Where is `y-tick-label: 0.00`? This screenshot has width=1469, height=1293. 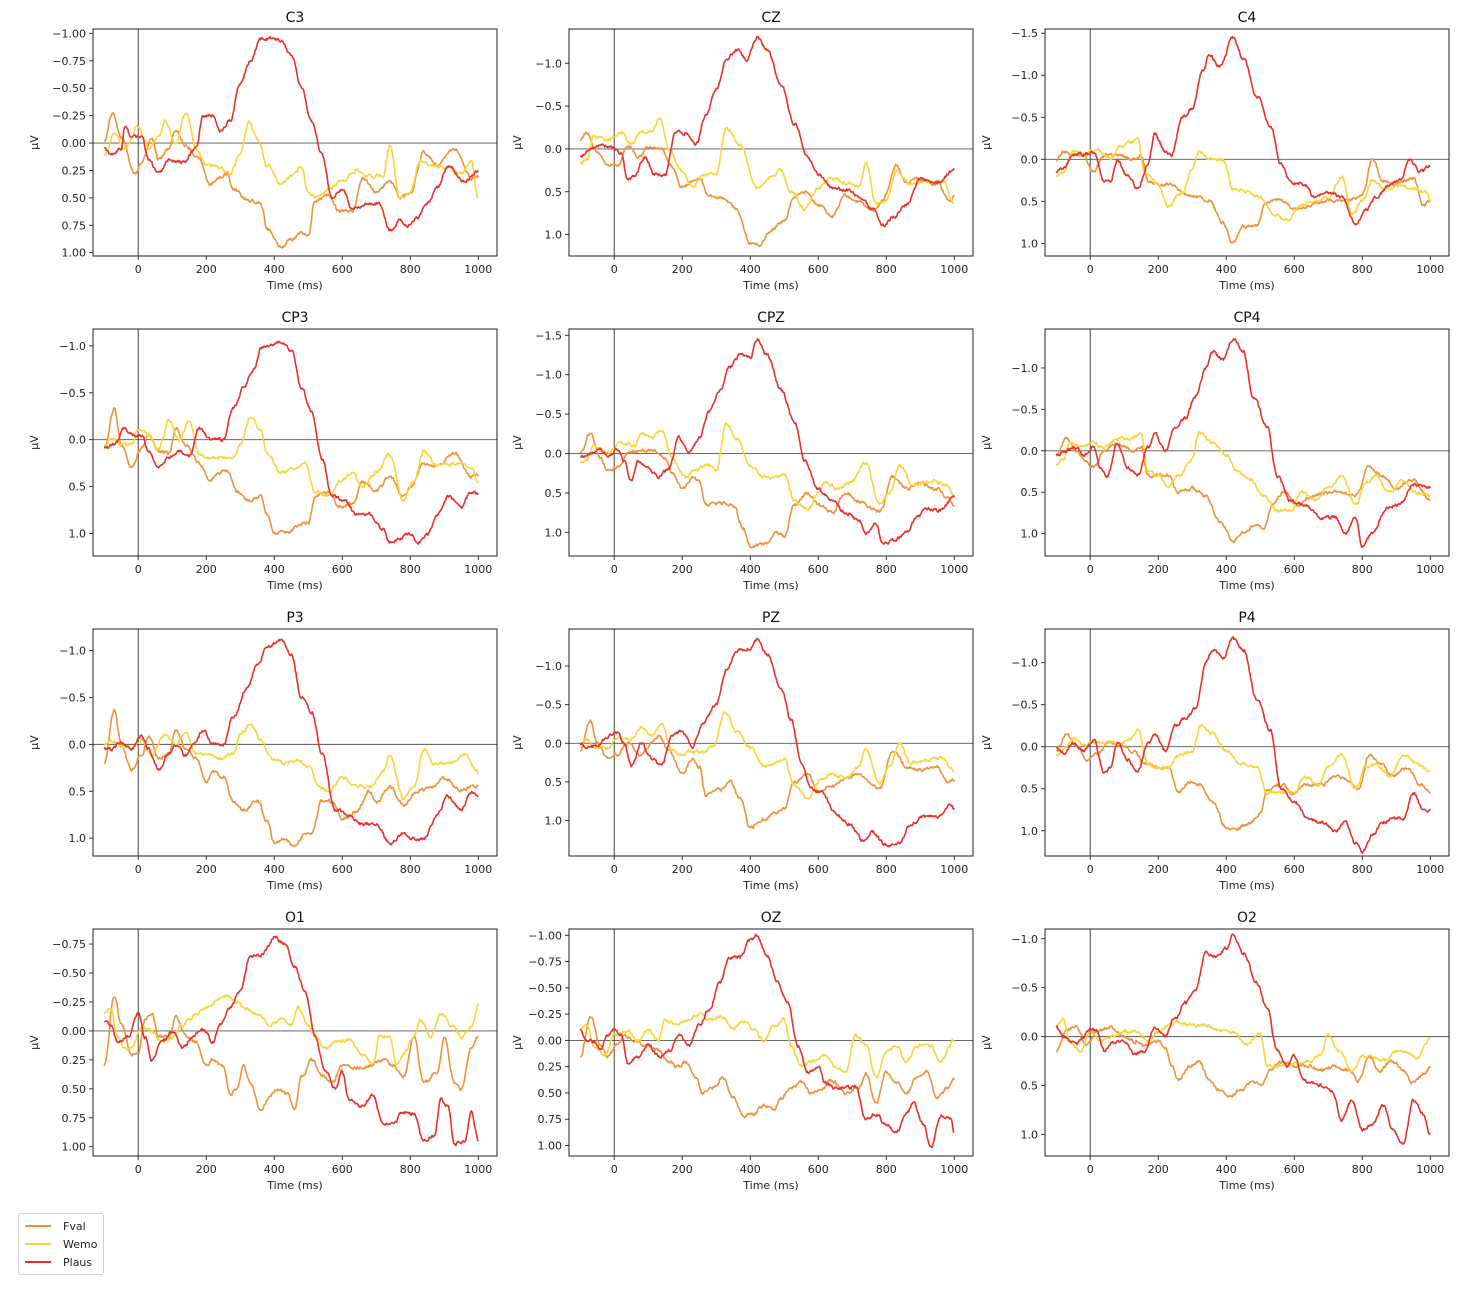 y-tick-label: 0.00 is located at coordinates (74, 143).